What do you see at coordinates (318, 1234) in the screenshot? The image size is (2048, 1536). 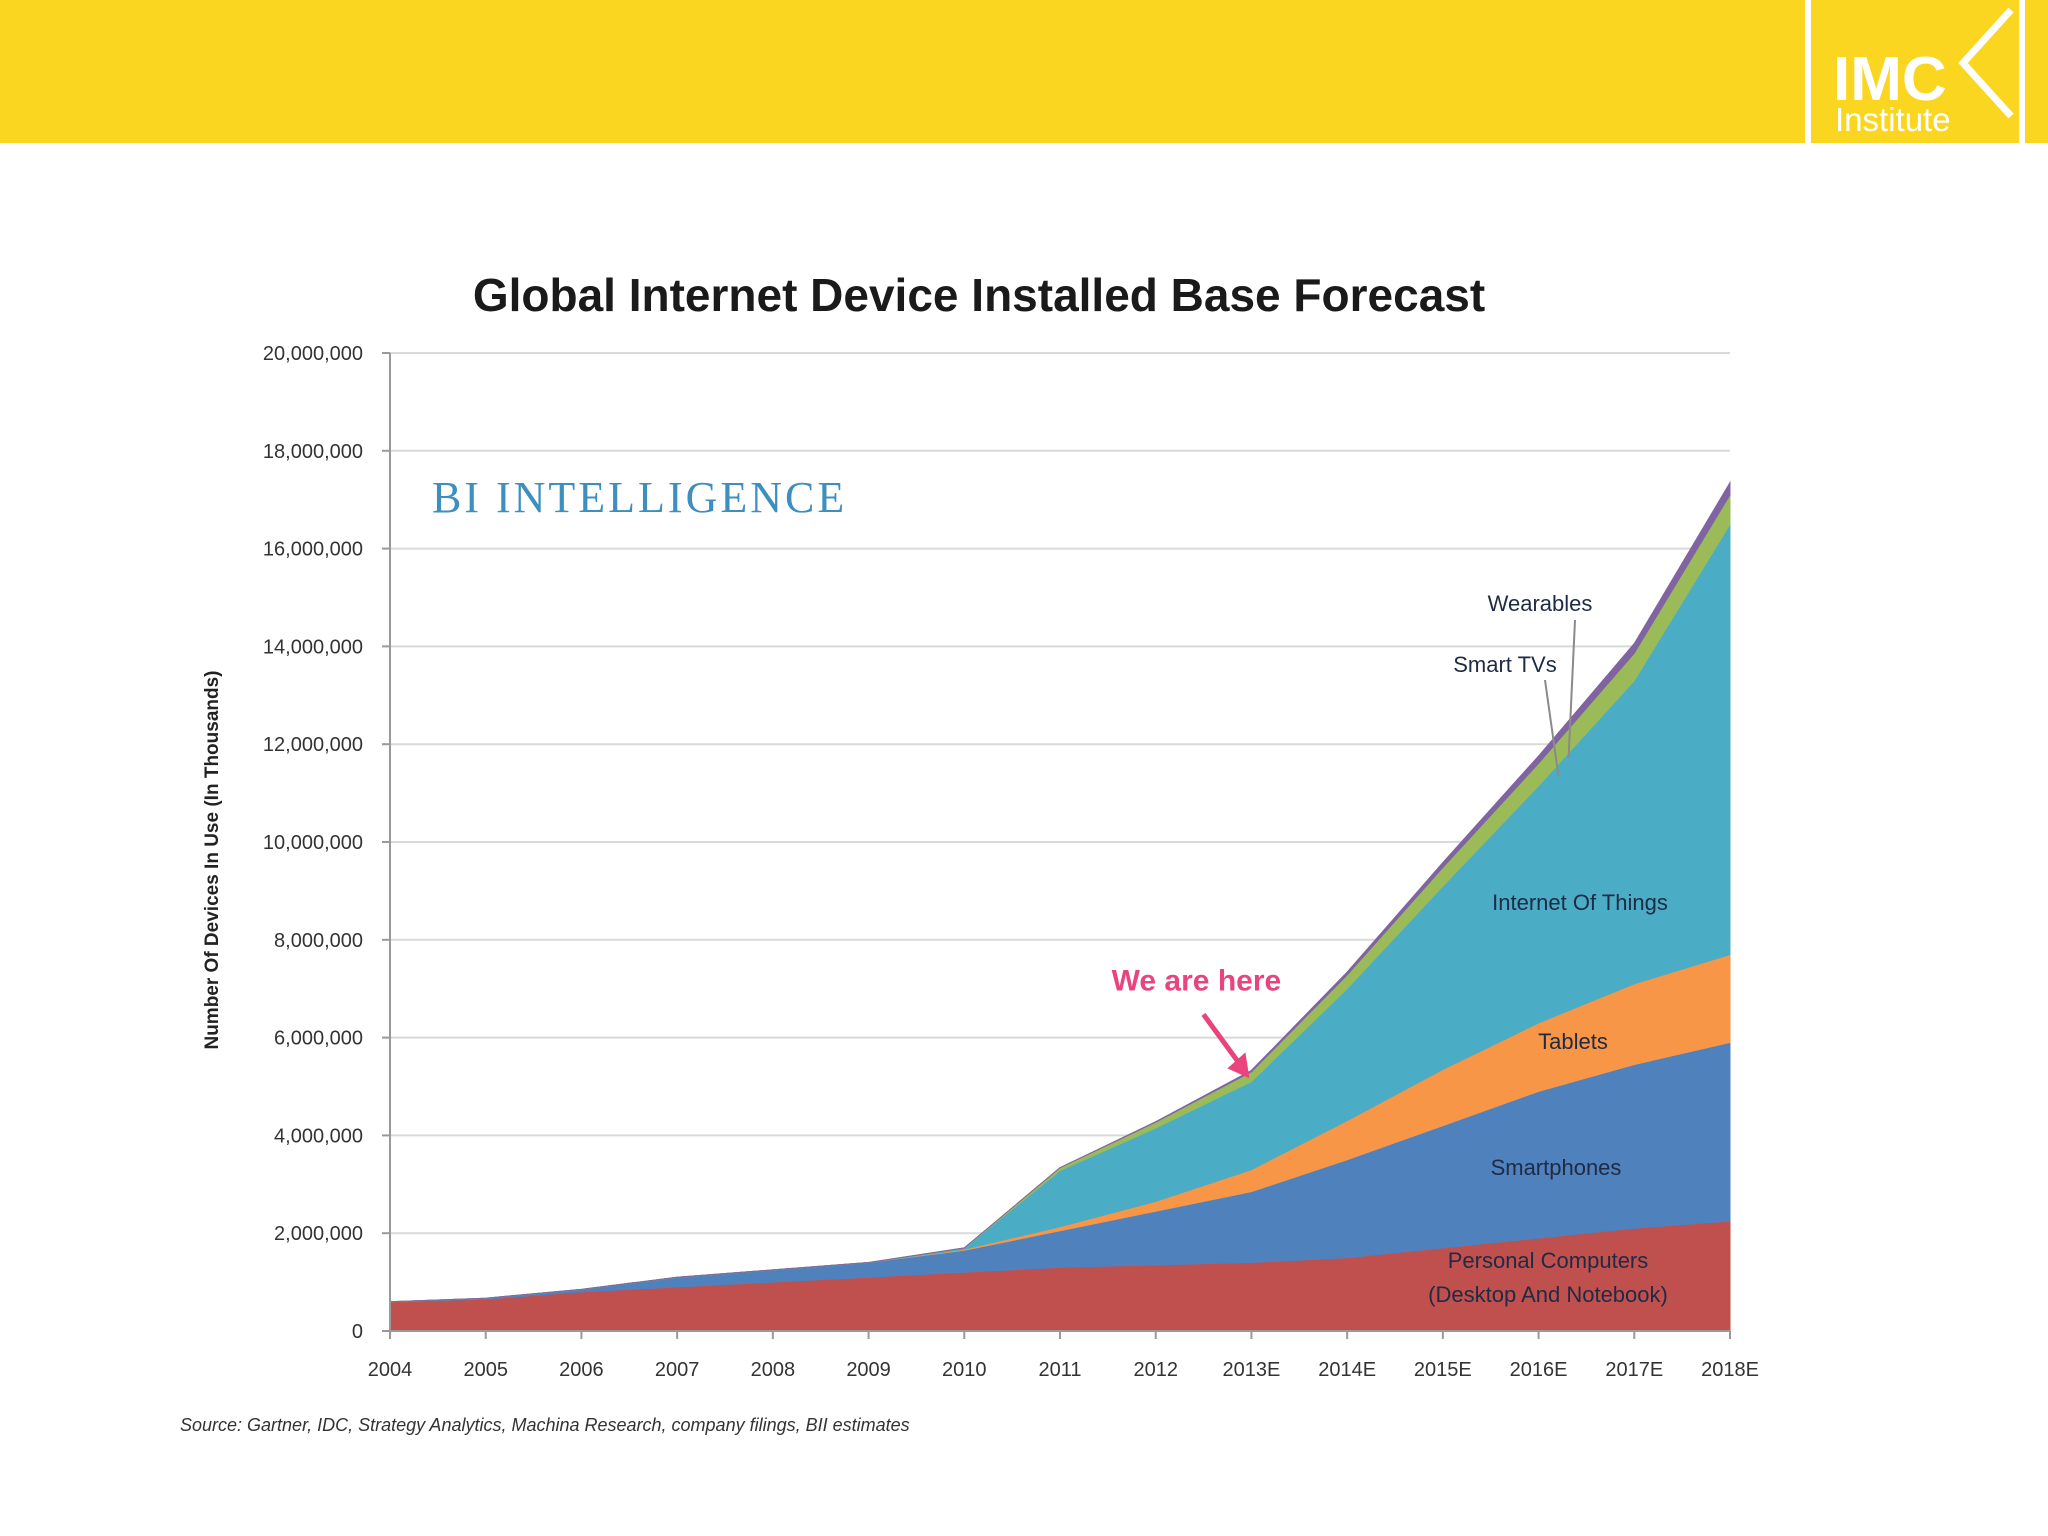 I see `y-tick-label: 2,000,000` at bounding box center [318, 1234].